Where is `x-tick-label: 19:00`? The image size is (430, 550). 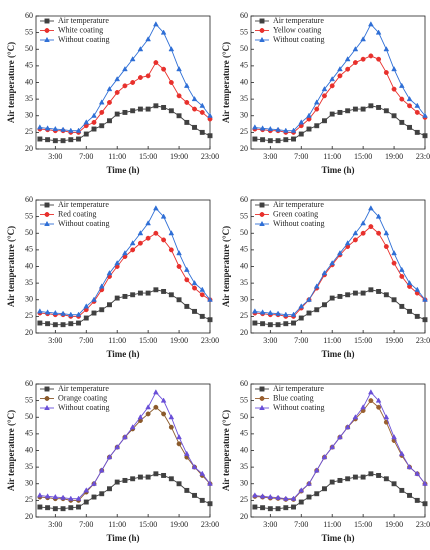 x-tick-label: 19:00 is located at coordinates (179, 340).